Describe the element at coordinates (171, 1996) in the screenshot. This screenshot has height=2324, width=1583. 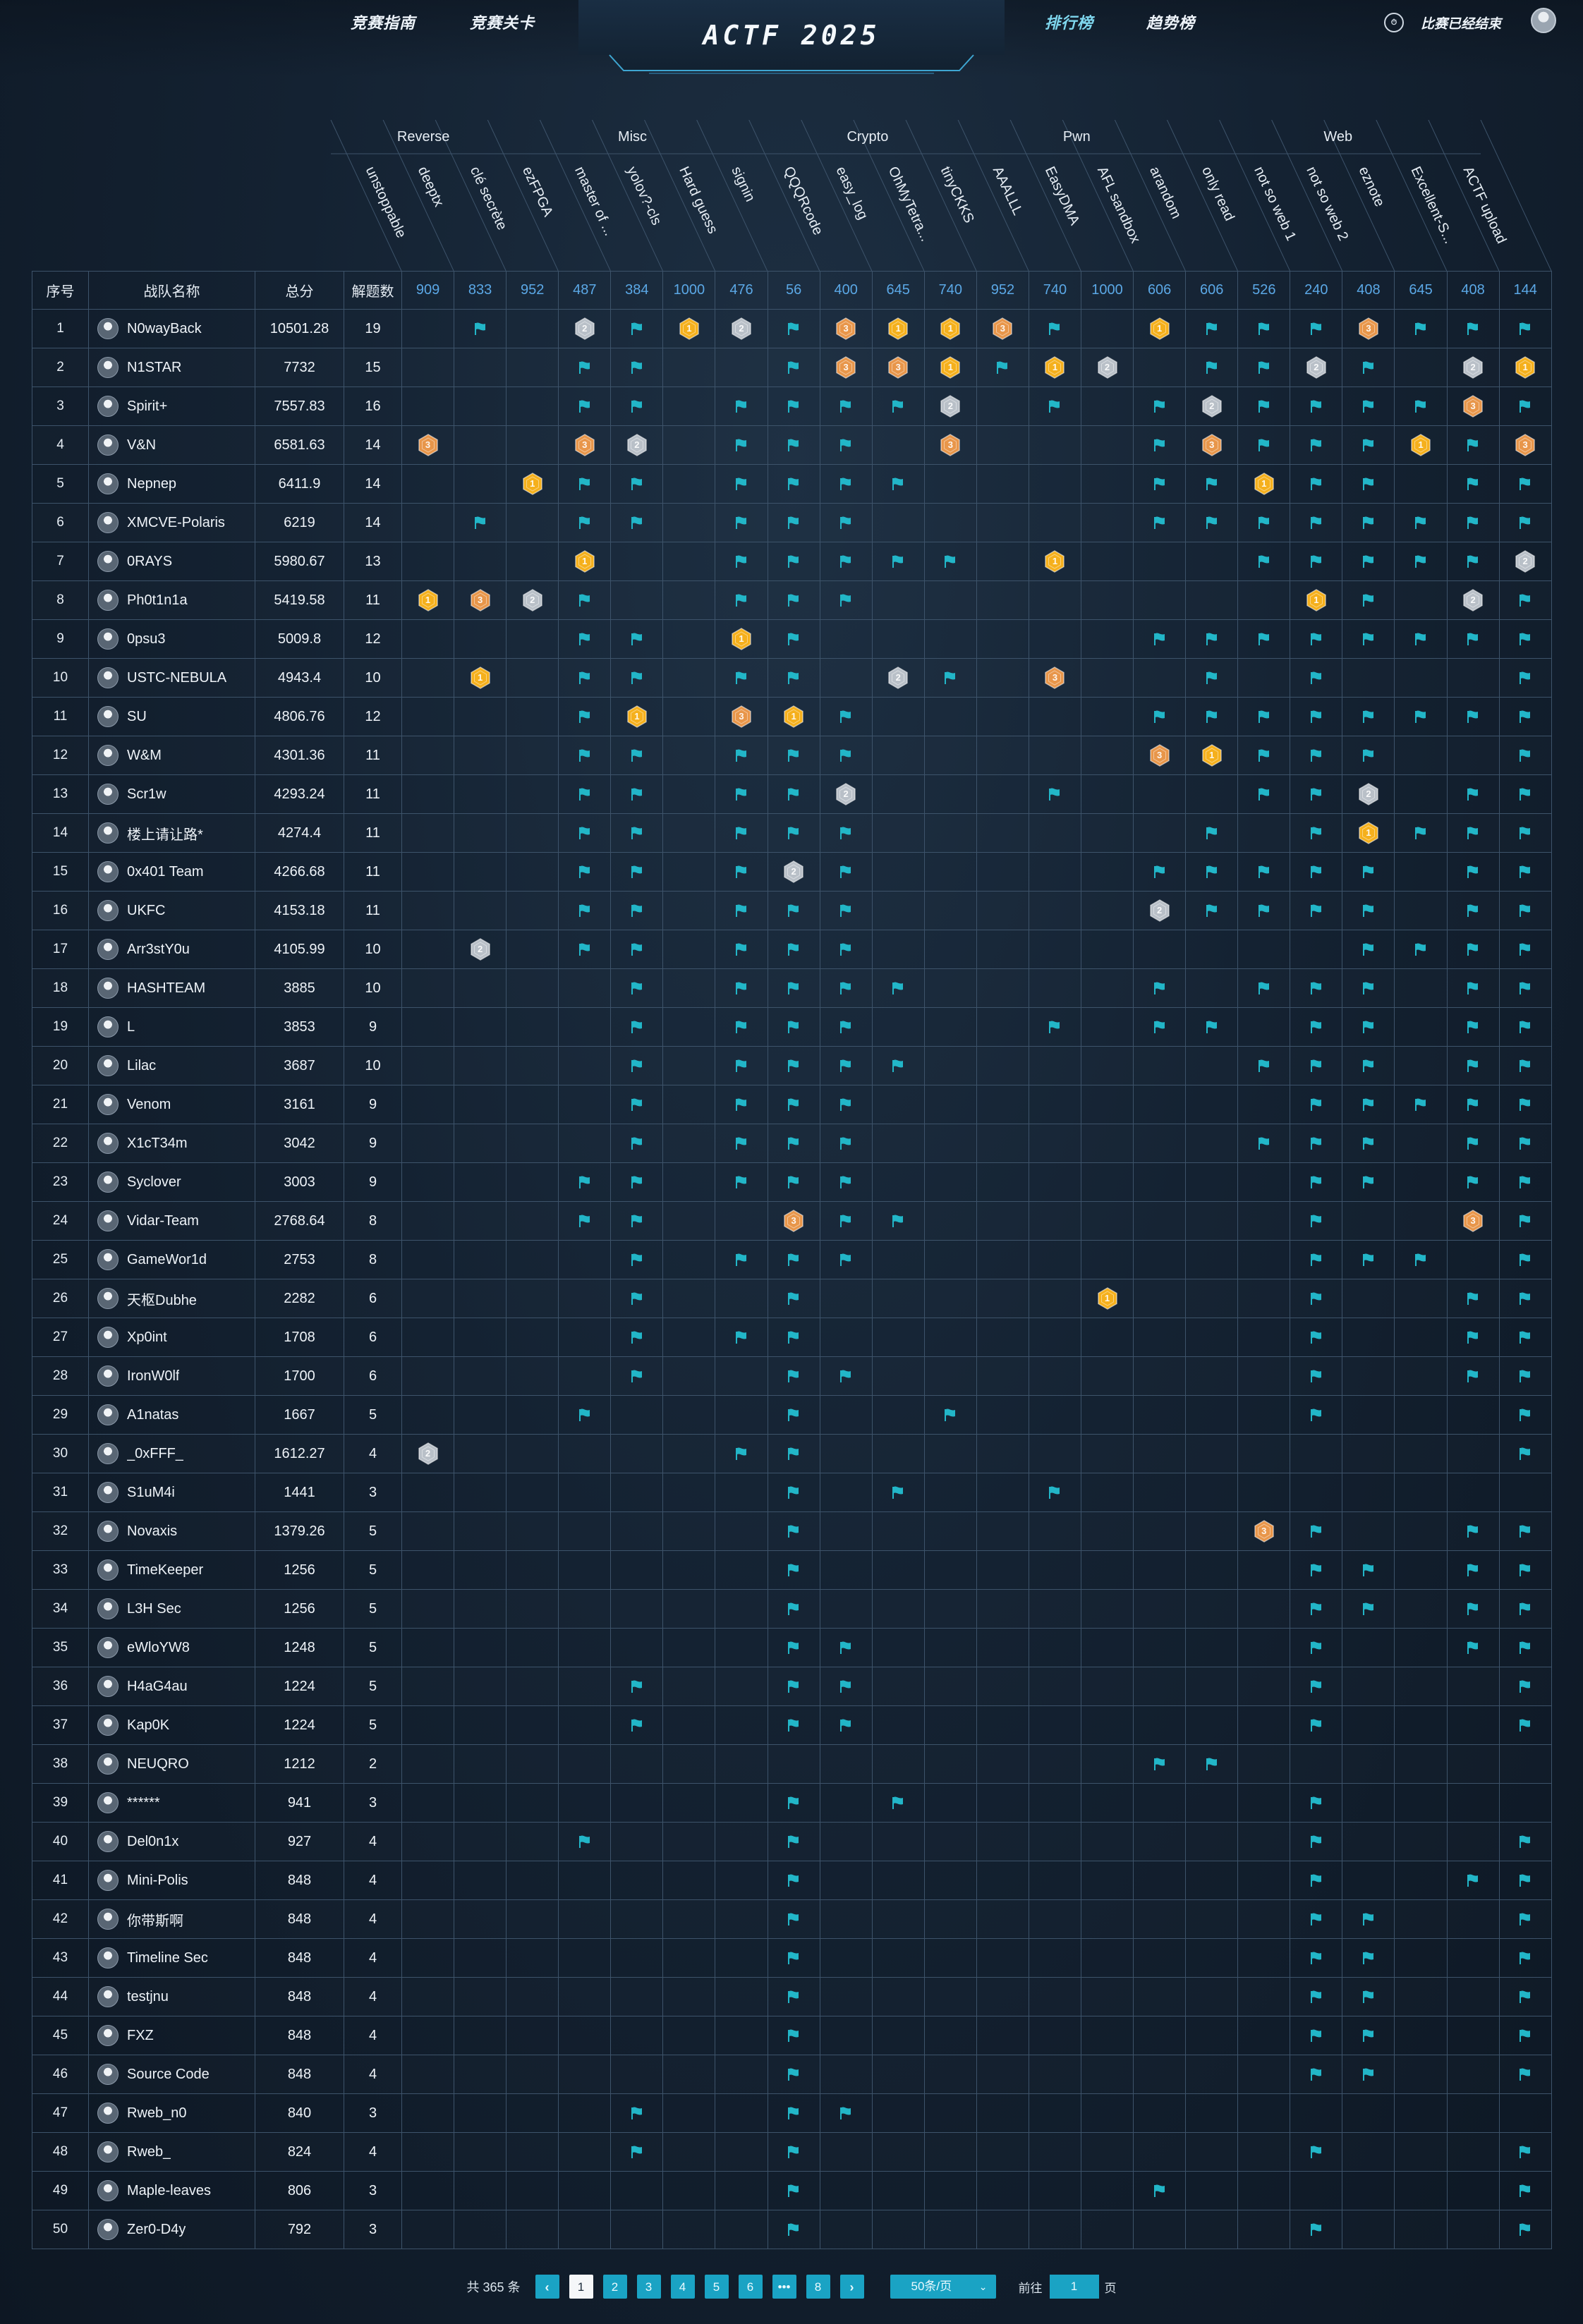
I see `cell-team: testjnu` at that location.